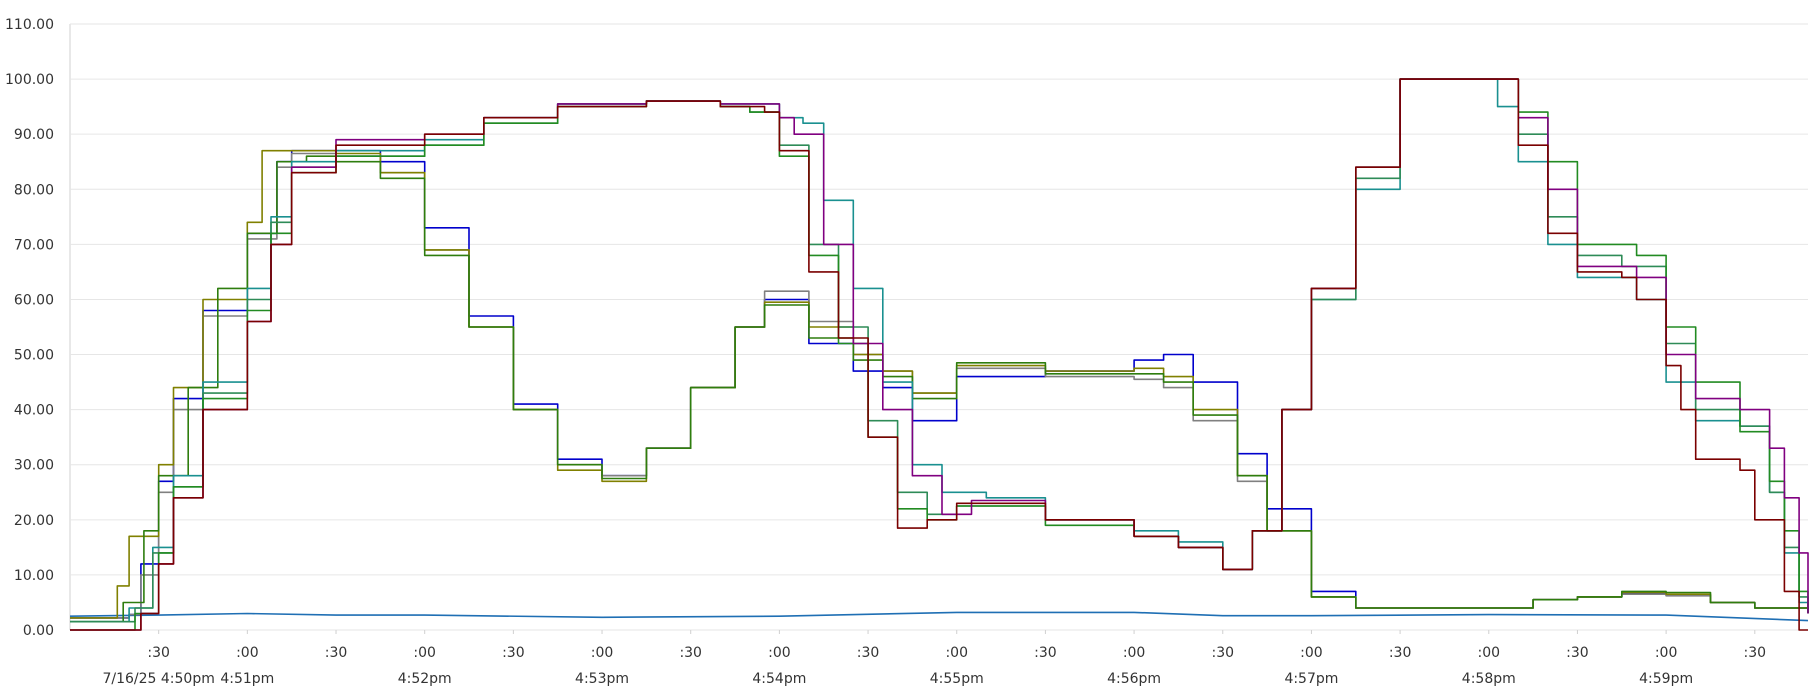  What do you see at coordinates (247, 679) in the screenshot?
I see `x-tick-sublabel: 4:51pm` at bounding box center [247, 679].